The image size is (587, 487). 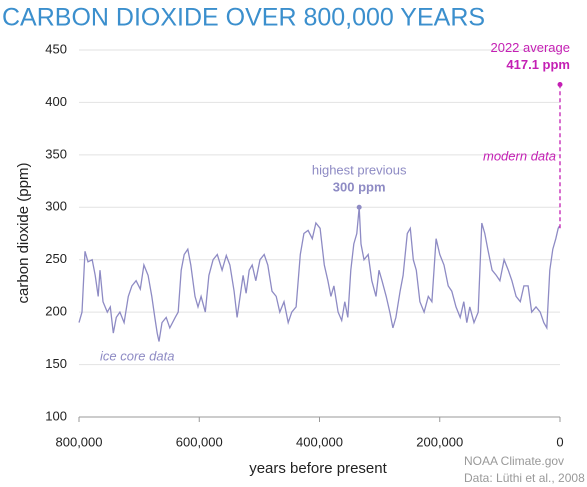 What do you see at coordinates (23, 233) in the screenshot?
I see `y-axis-label: carbon dioxide (ppm)` at bounding box center [23, 233].